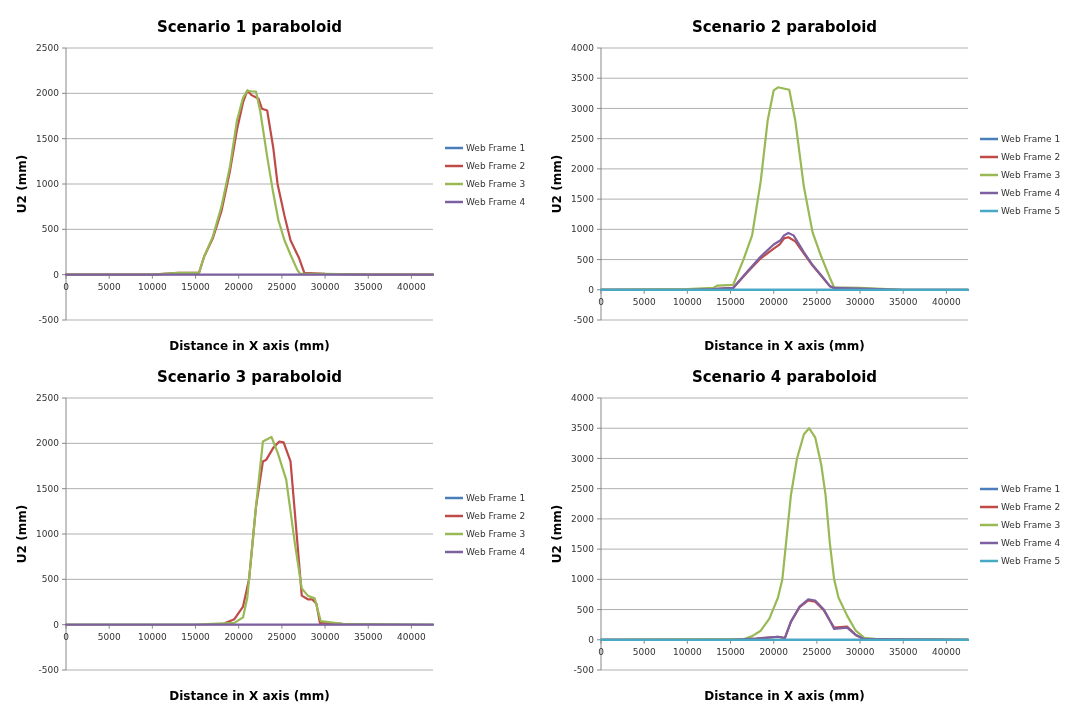 This screenshot has width=1085, height=711. What do you see at coordinates (249, 377) in the screenshot?
I see `chart-title: Scenario 3 paraboloid` at bounding box center [249, 377].